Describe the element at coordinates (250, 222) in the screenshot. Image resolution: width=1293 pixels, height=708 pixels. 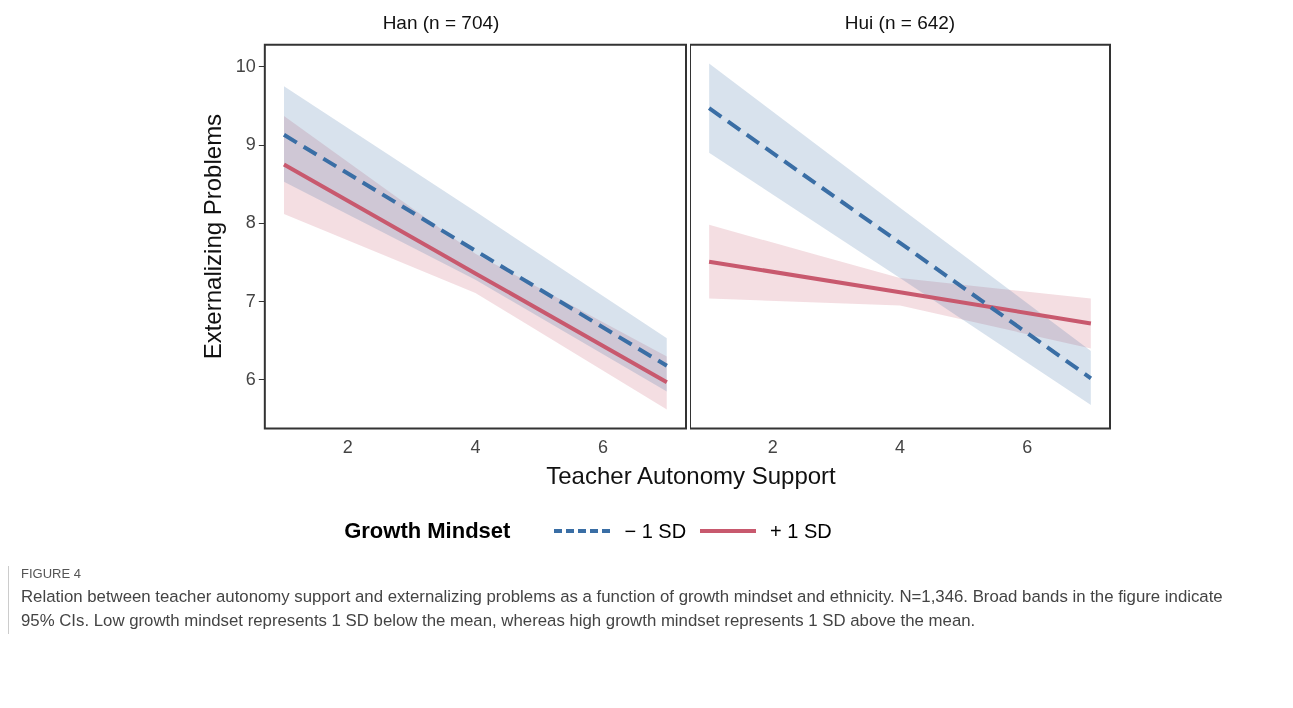
I see `y-tick-label: 8` at that location.